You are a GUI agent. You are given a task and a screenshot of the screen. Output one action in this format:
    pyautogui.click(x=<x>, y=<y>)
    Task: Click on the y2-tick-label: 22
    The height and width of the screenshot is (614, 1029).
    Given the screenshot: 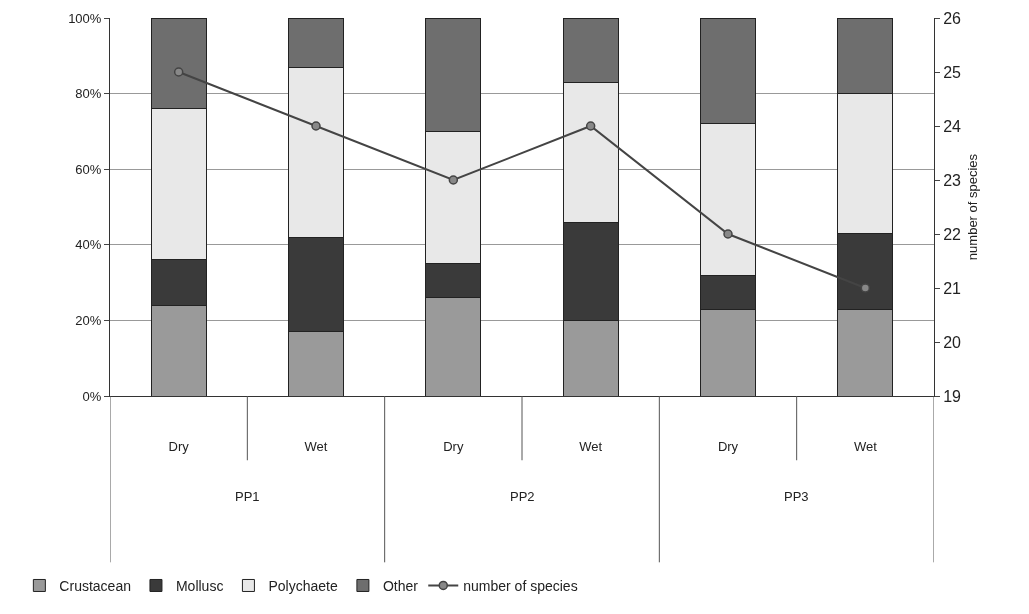 What is the action you would take?
    pyautogui.click(x=952, y=234)
    